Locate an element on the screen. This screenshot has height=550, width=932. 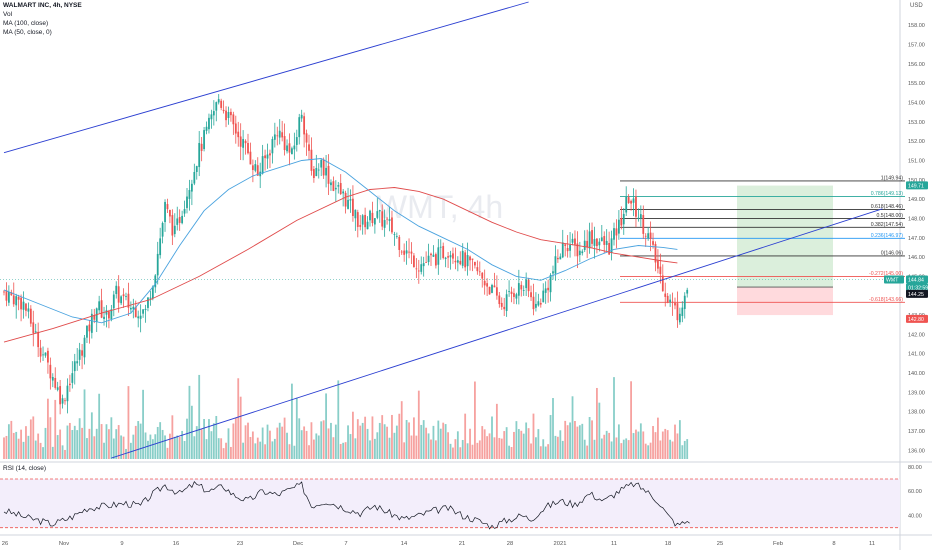
rsi-title: RSI (14, close) is located at coordinates (24, 468).